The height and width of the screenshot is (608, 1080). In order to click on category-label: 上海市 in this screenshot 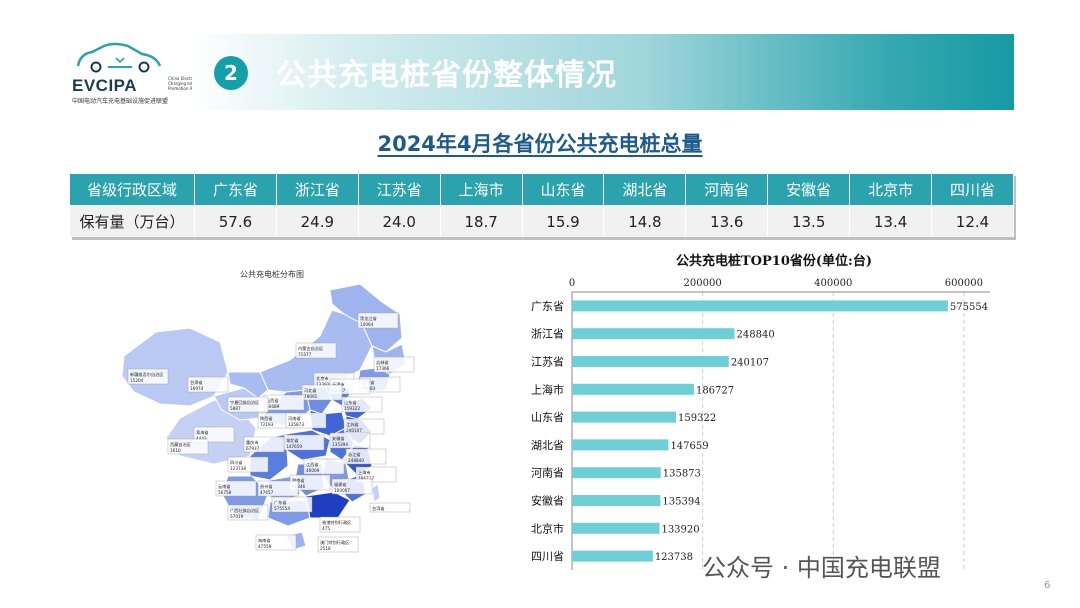, I will do `click(547, 389)`.